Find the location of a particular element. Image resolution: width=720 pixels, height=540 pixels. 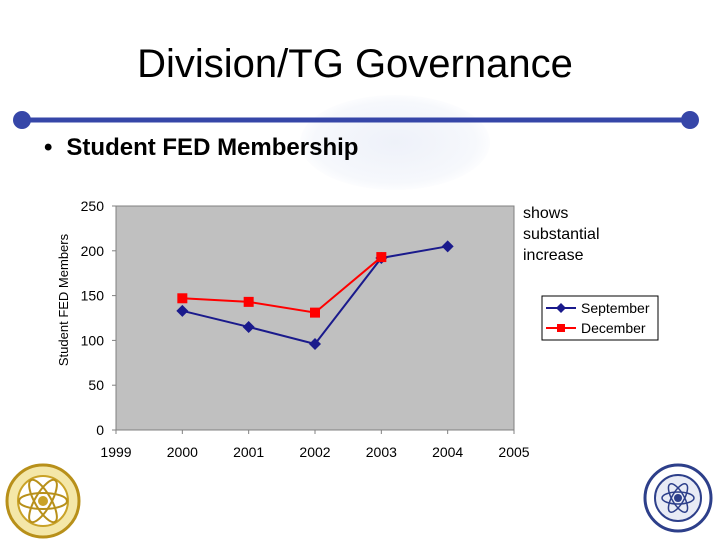

title-rule is located at coordinates (356, 120).